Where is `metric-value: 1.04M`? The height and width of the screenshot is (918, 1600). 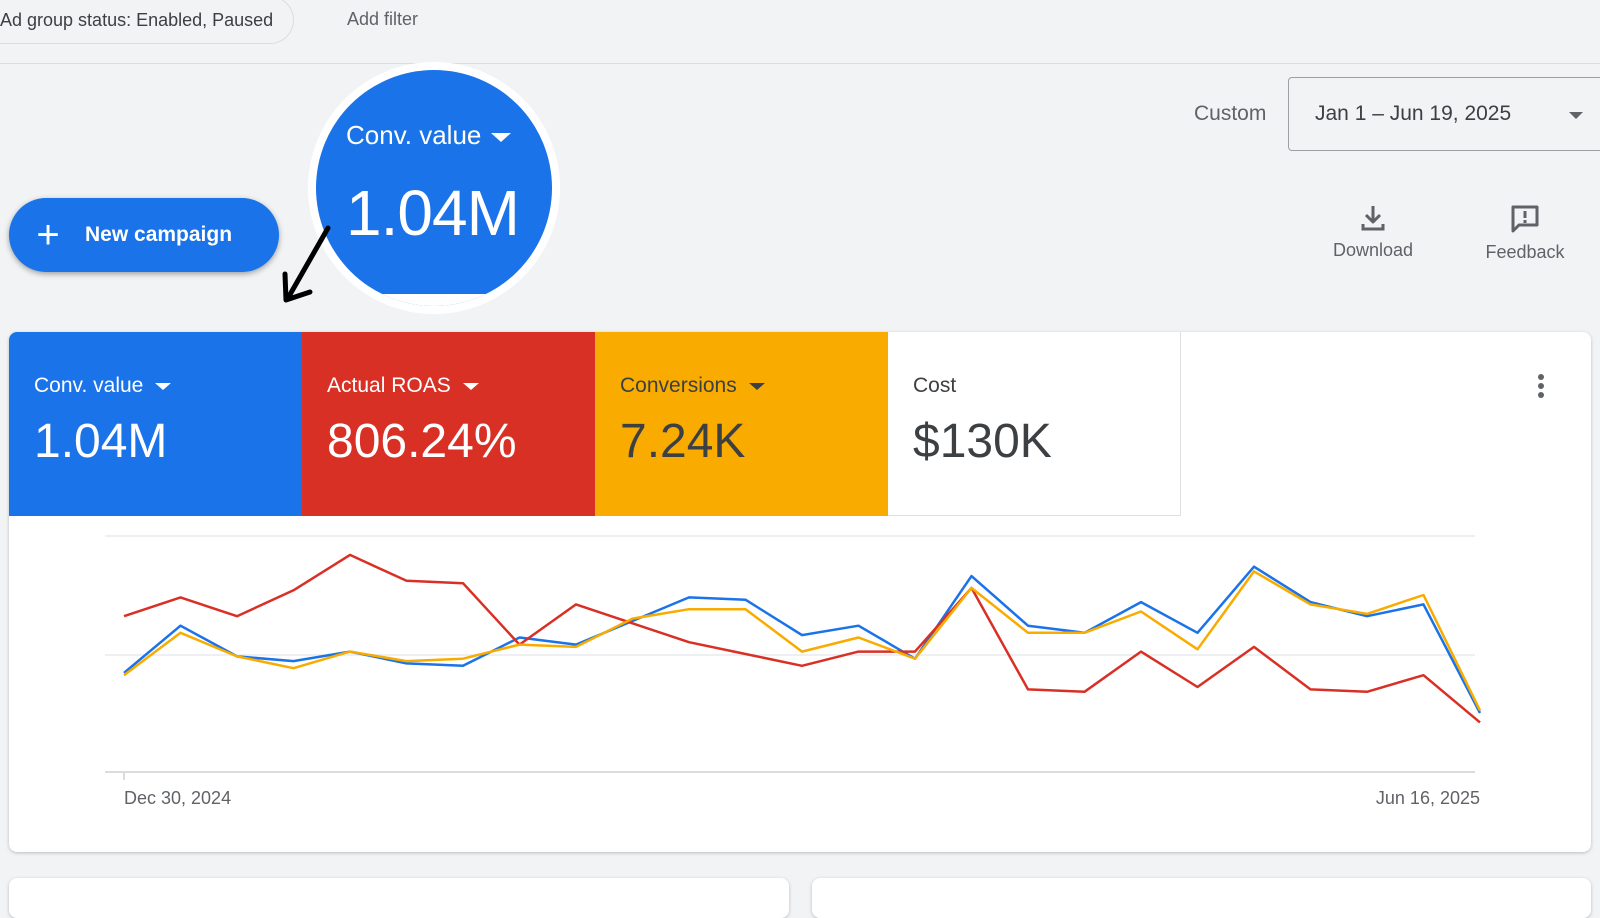
metric-value: 1.04M is located at coordinates (101, 441).